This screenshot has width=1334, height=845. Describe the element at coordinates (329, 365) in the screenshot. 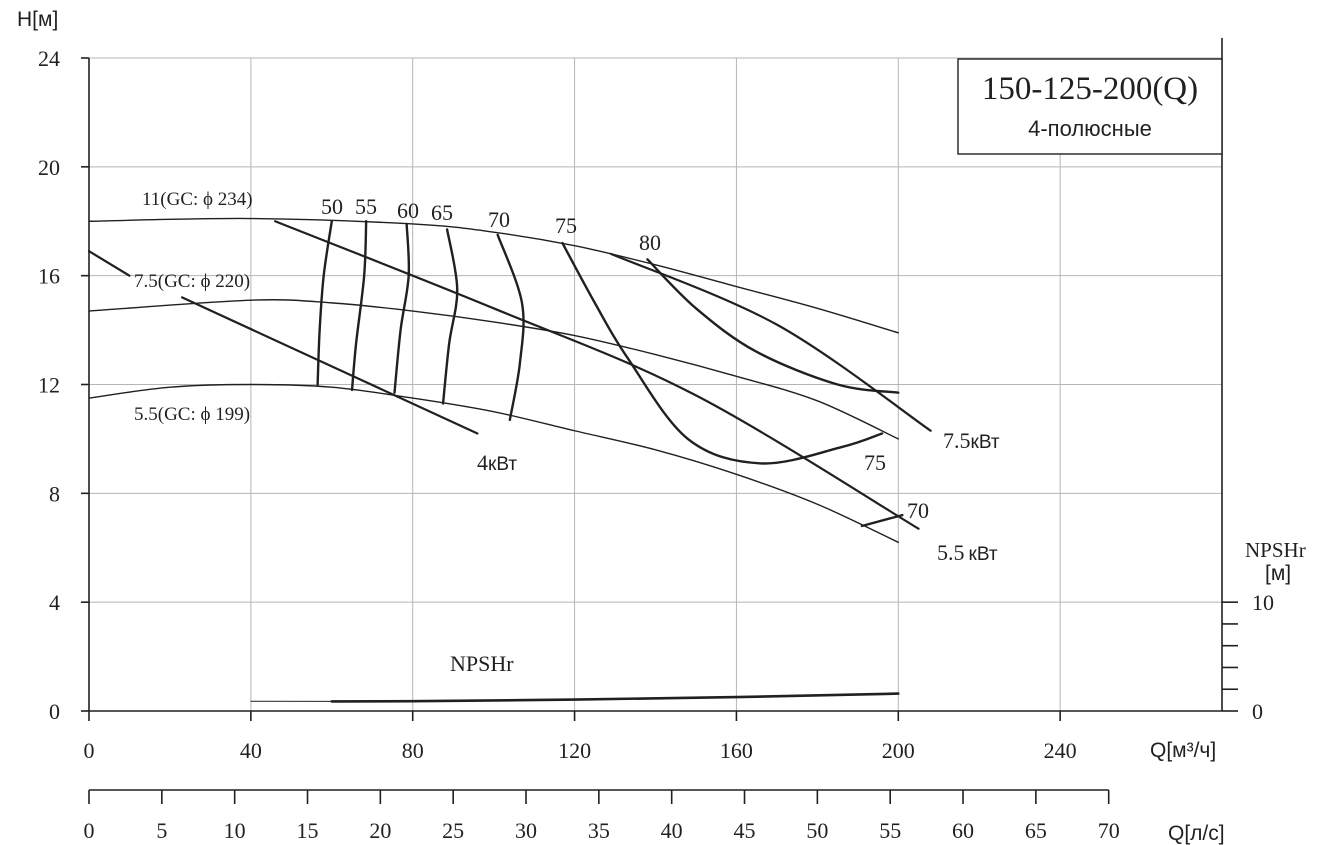

I see `power-curve-0-segment` at that location.